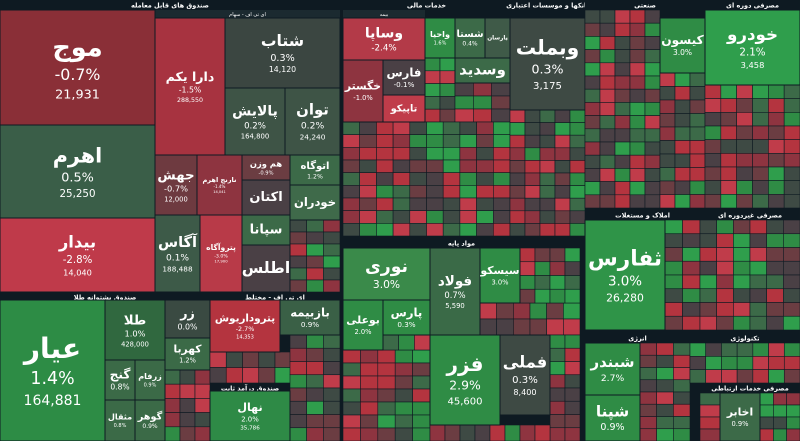  Describe the element at coordinates (177, 258) in the screenshot. I see `tile-change: 0.1%` at that location.